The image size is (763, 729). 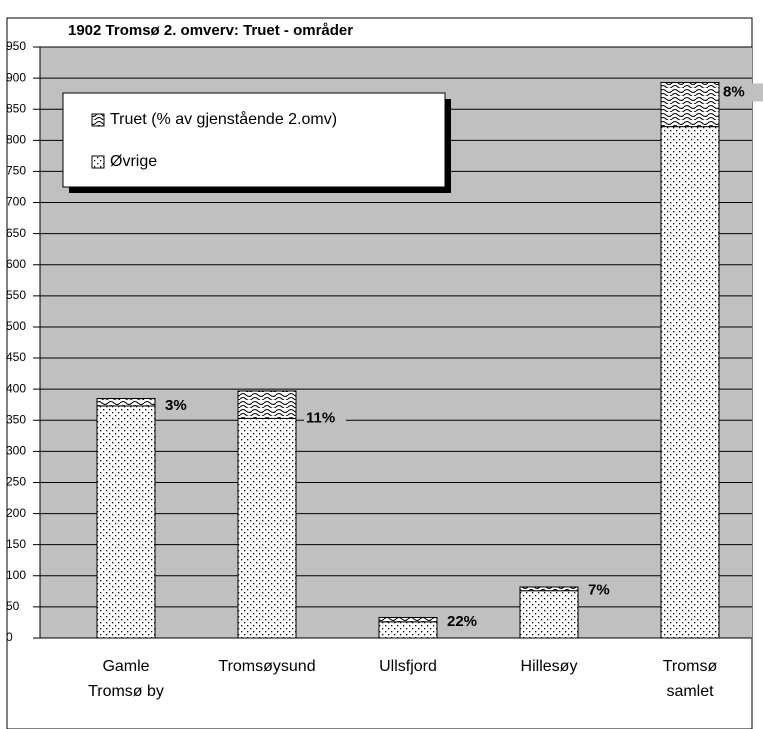 I want to click on annotation: 3%, so click(x=176, y=405).